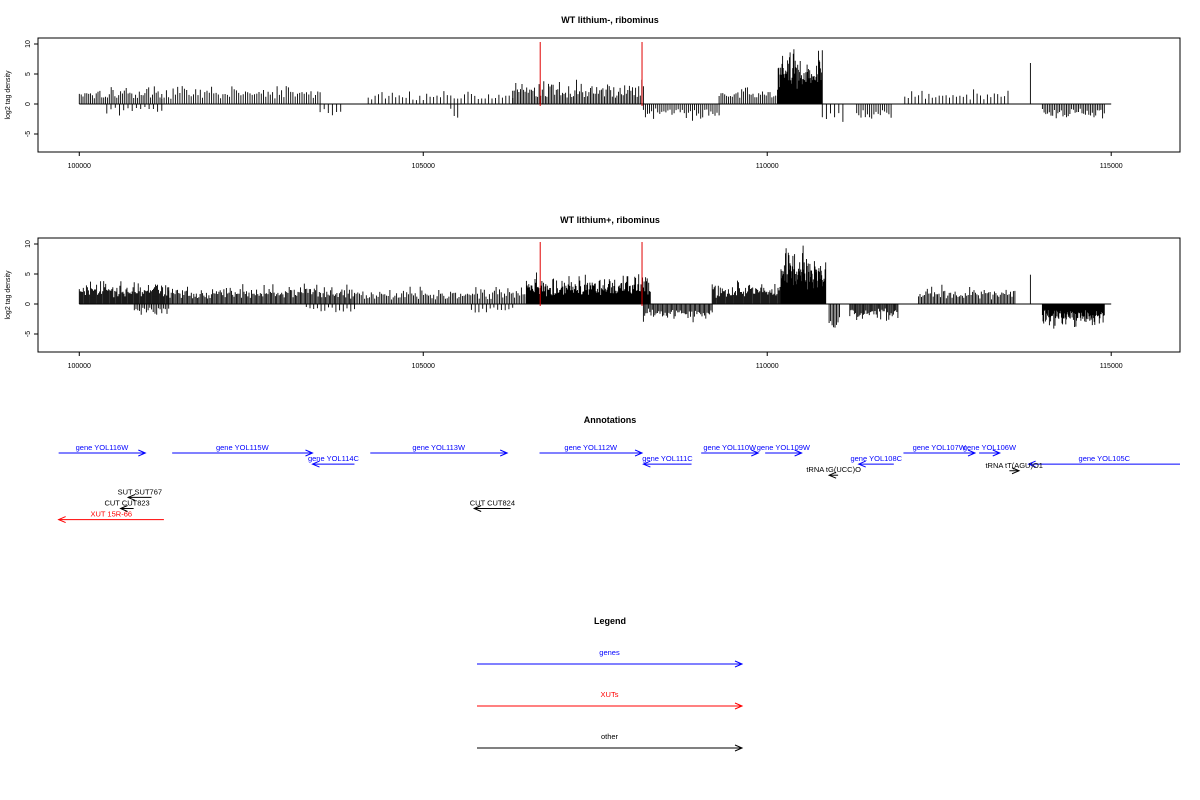 This screenshot has height=800, width=1200. I want to click on feature-label: CUT CUT823, so click(126, 503).